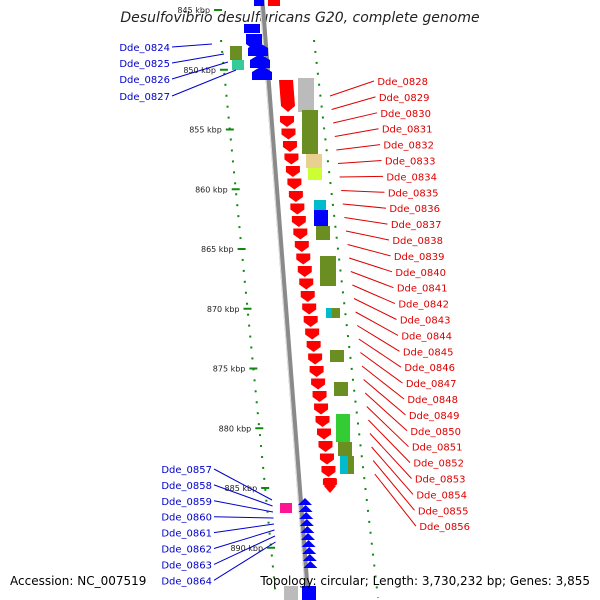 The height and width of the screenshot is (600, 600). Describe the element at coordinates (186, 502) in the screenshot. I see `gene-label-left: Dde_0859` at that location.